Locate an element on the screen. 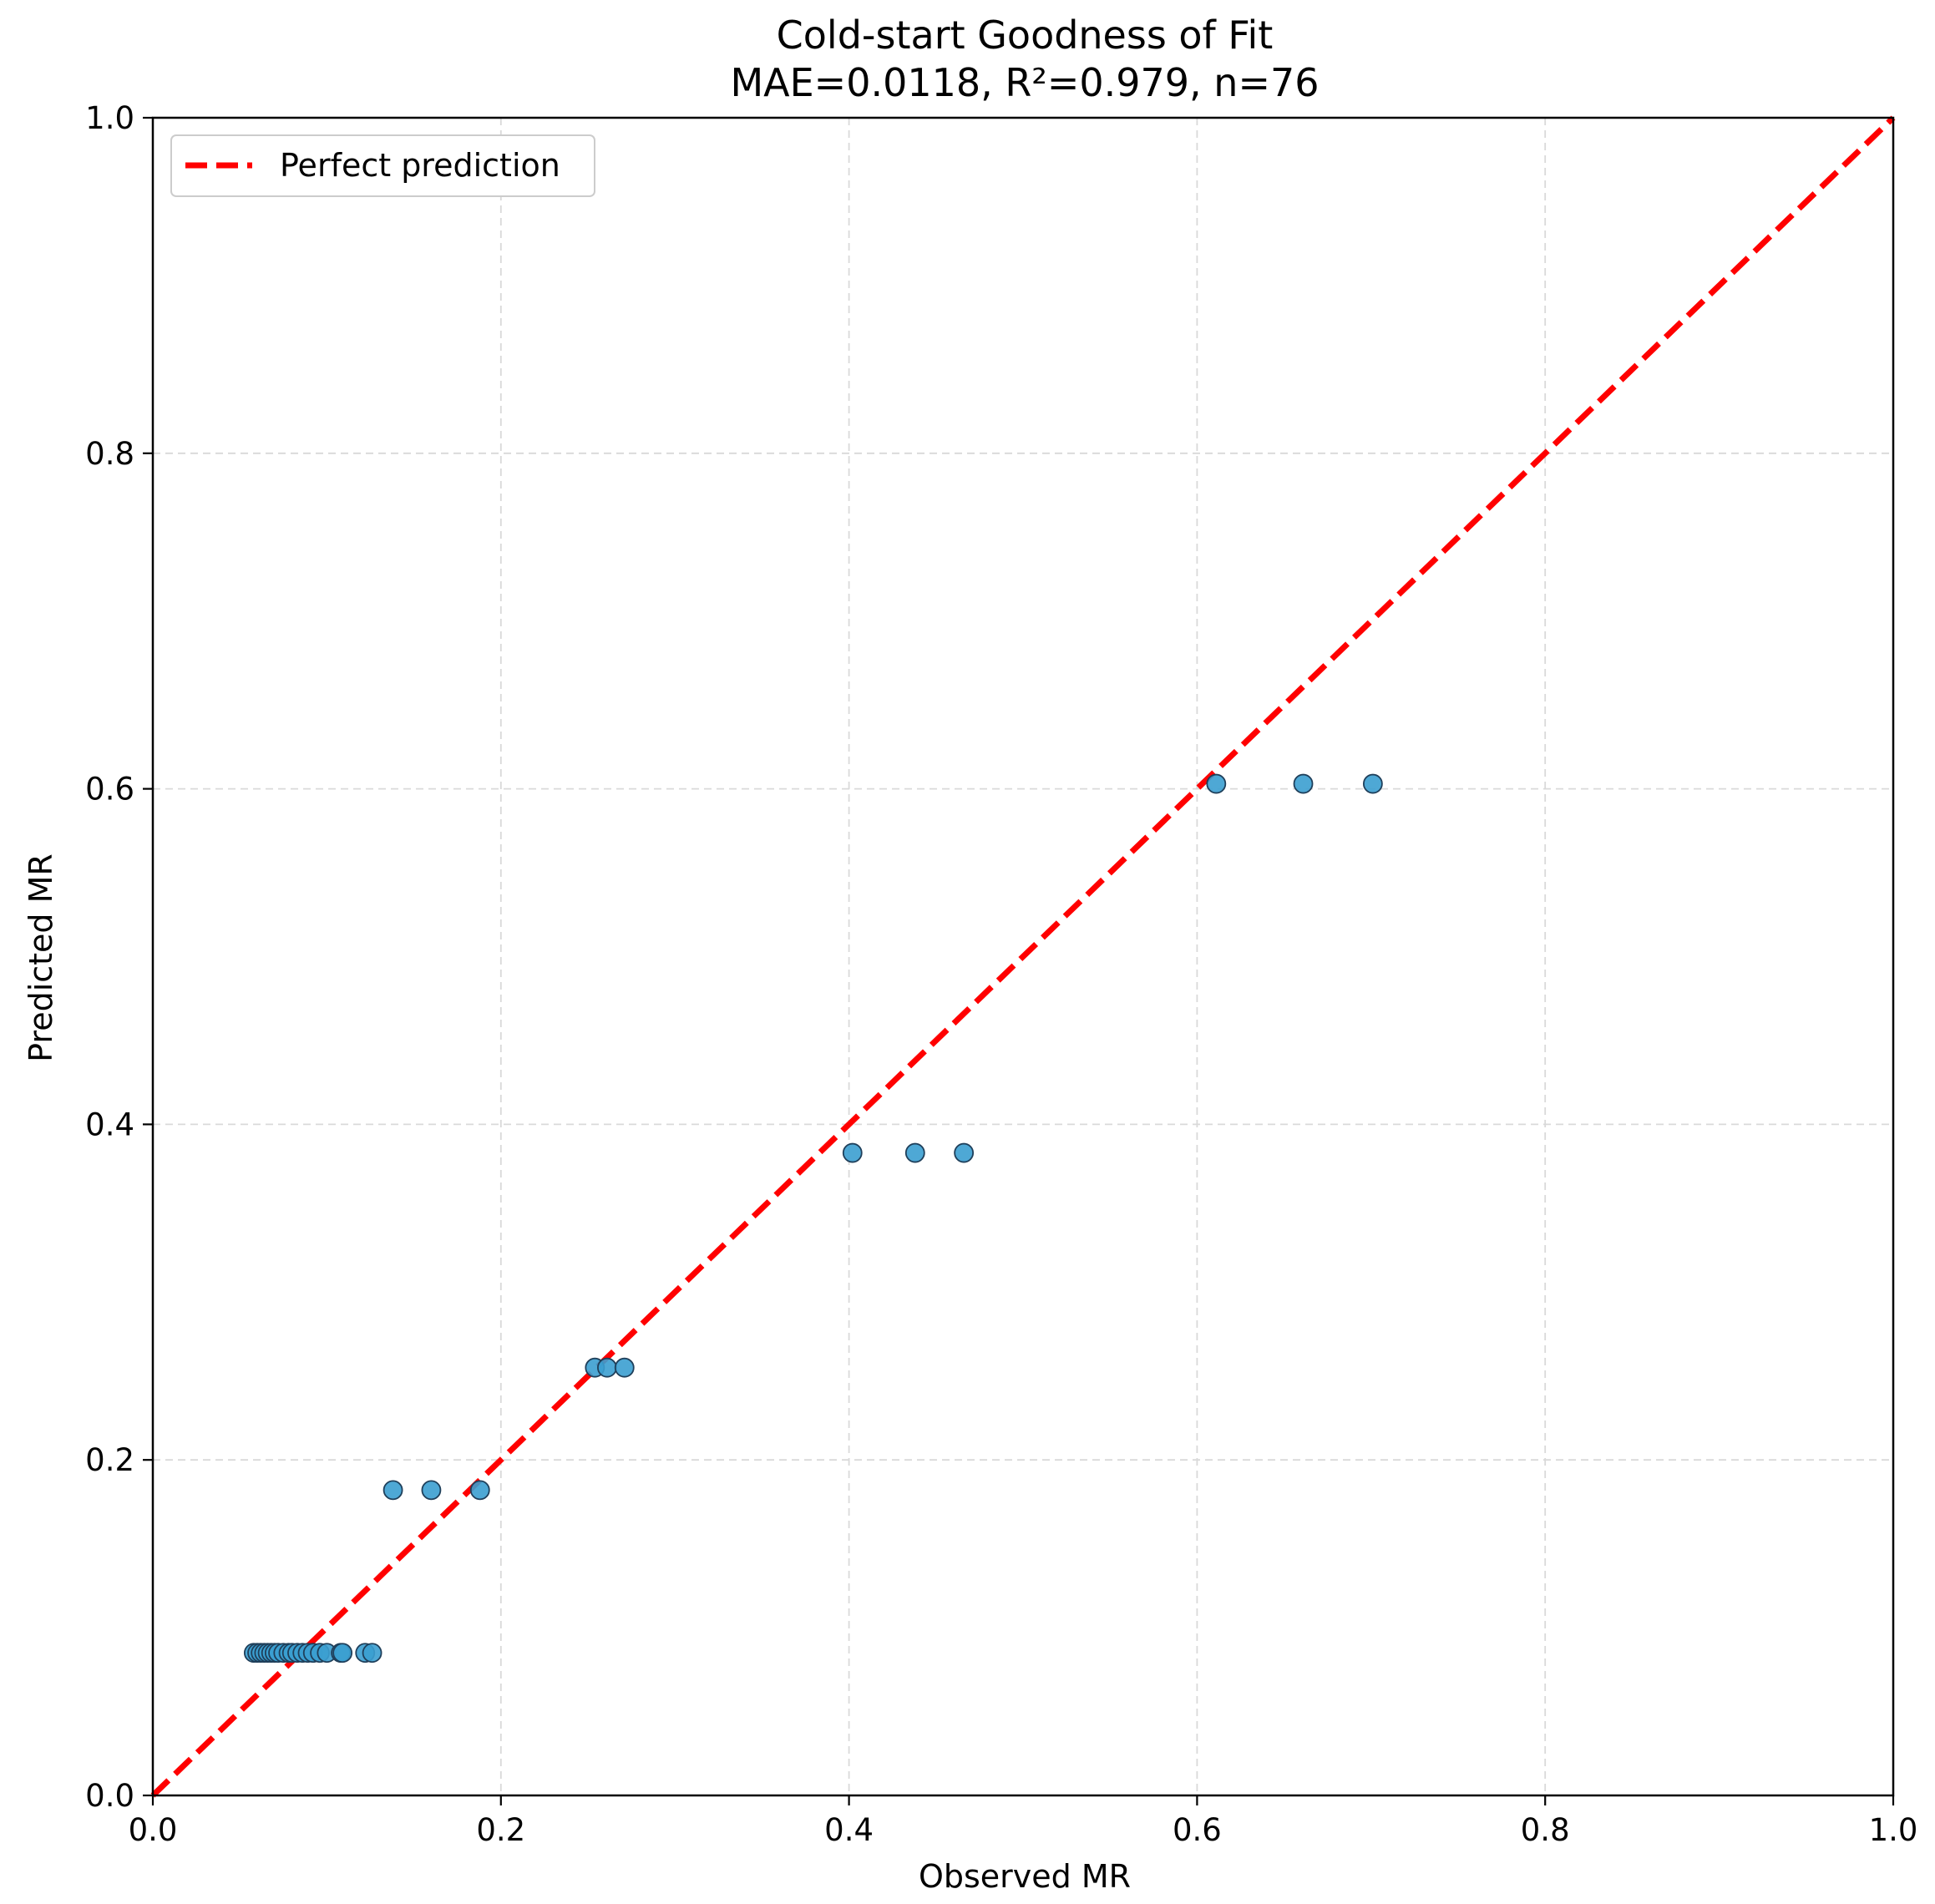 Image resolution: width=1935 pixels, height=1904 pixels. y-tick-label: 0.0 is located at coordinates (110, 1796).